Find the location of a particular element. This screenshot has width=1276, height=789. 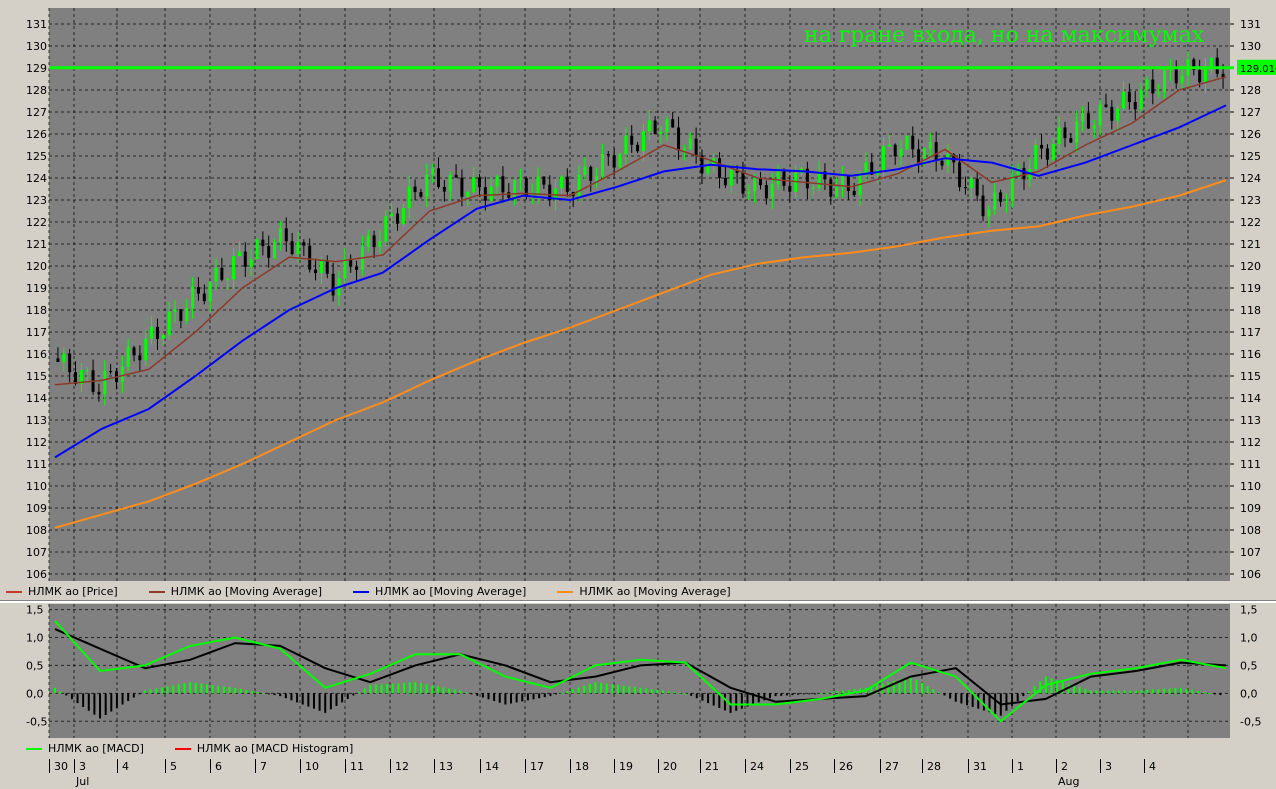

date-label: 4 is located at coordinates (1152, 766).